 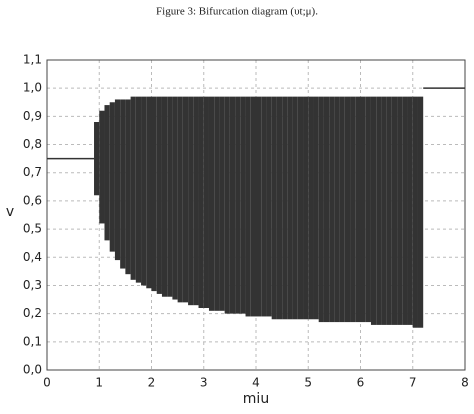 I want to click on y-axis-label: v, so click(x=10, y=212).